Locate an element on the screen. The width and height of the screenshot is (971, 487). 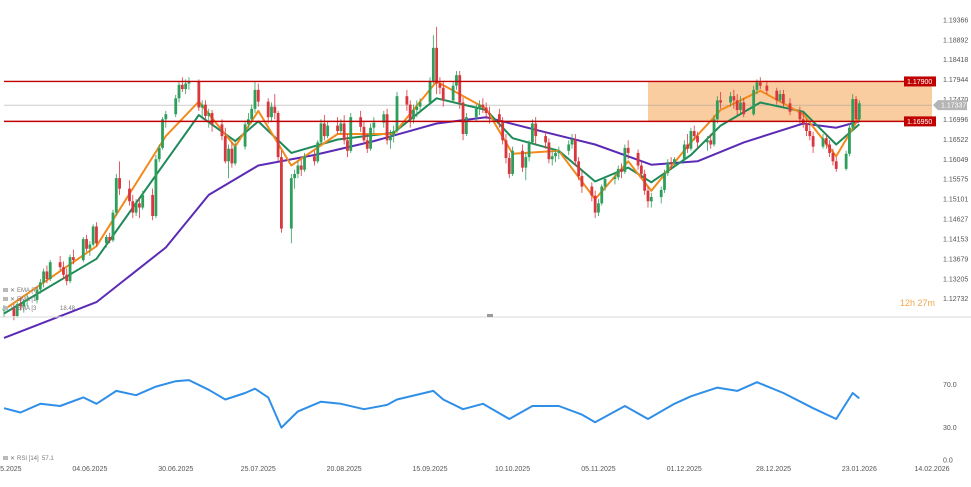
price-tick-label: 1.16996 is located at coordinates (955, 120).